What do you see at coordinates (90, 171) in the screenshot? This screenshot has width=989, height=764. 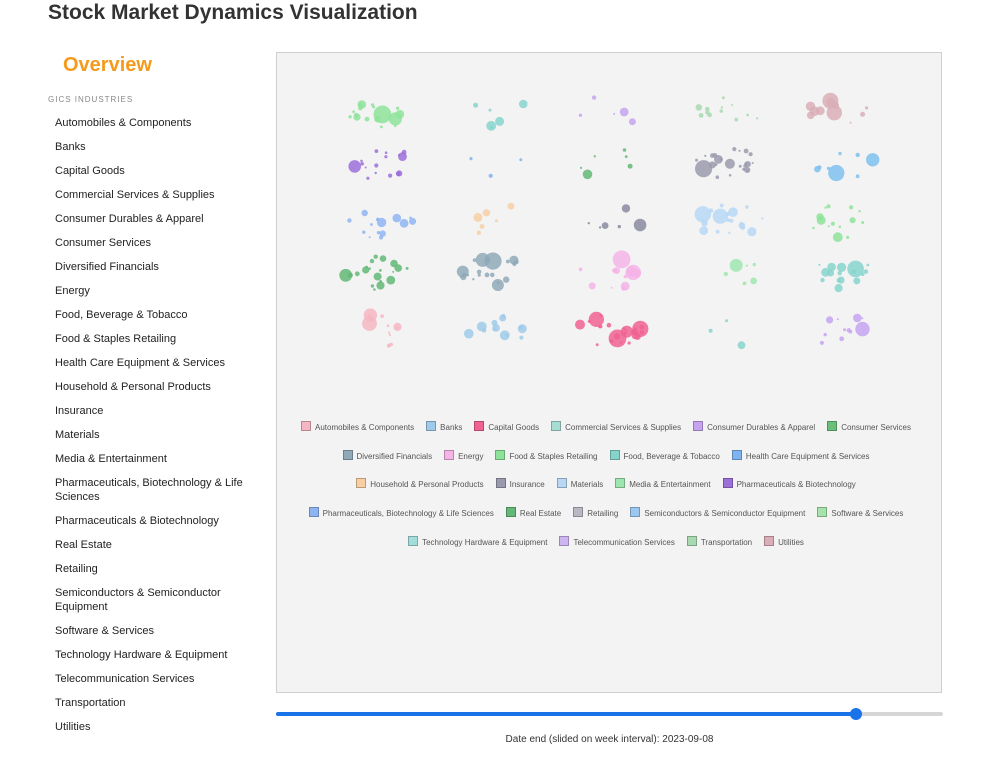 I see `sidebar-industry-item: Capital Goods` at bounding box center [90, 171].